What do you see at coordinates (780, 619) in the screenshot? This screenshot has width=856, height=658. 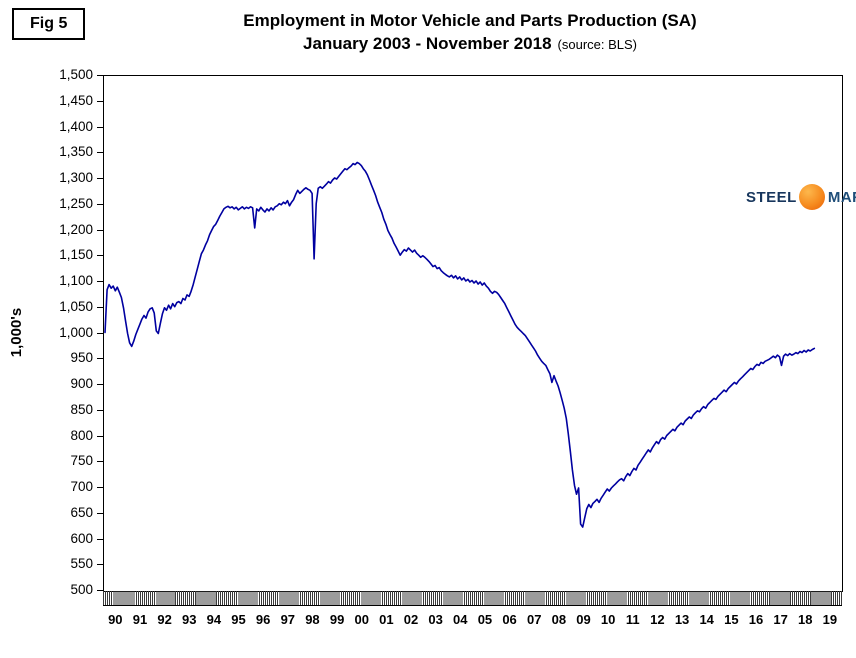 I see `x-tick-label: 17` at bounding box center [780, 619].